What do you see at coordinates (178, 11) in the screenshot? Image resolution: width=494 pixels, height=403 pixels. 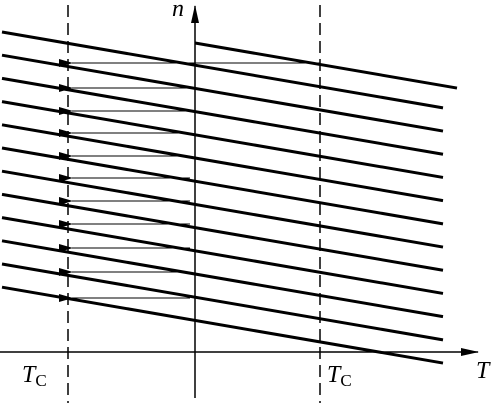 I see `axis-label: n` at bounding box center [178, 11].